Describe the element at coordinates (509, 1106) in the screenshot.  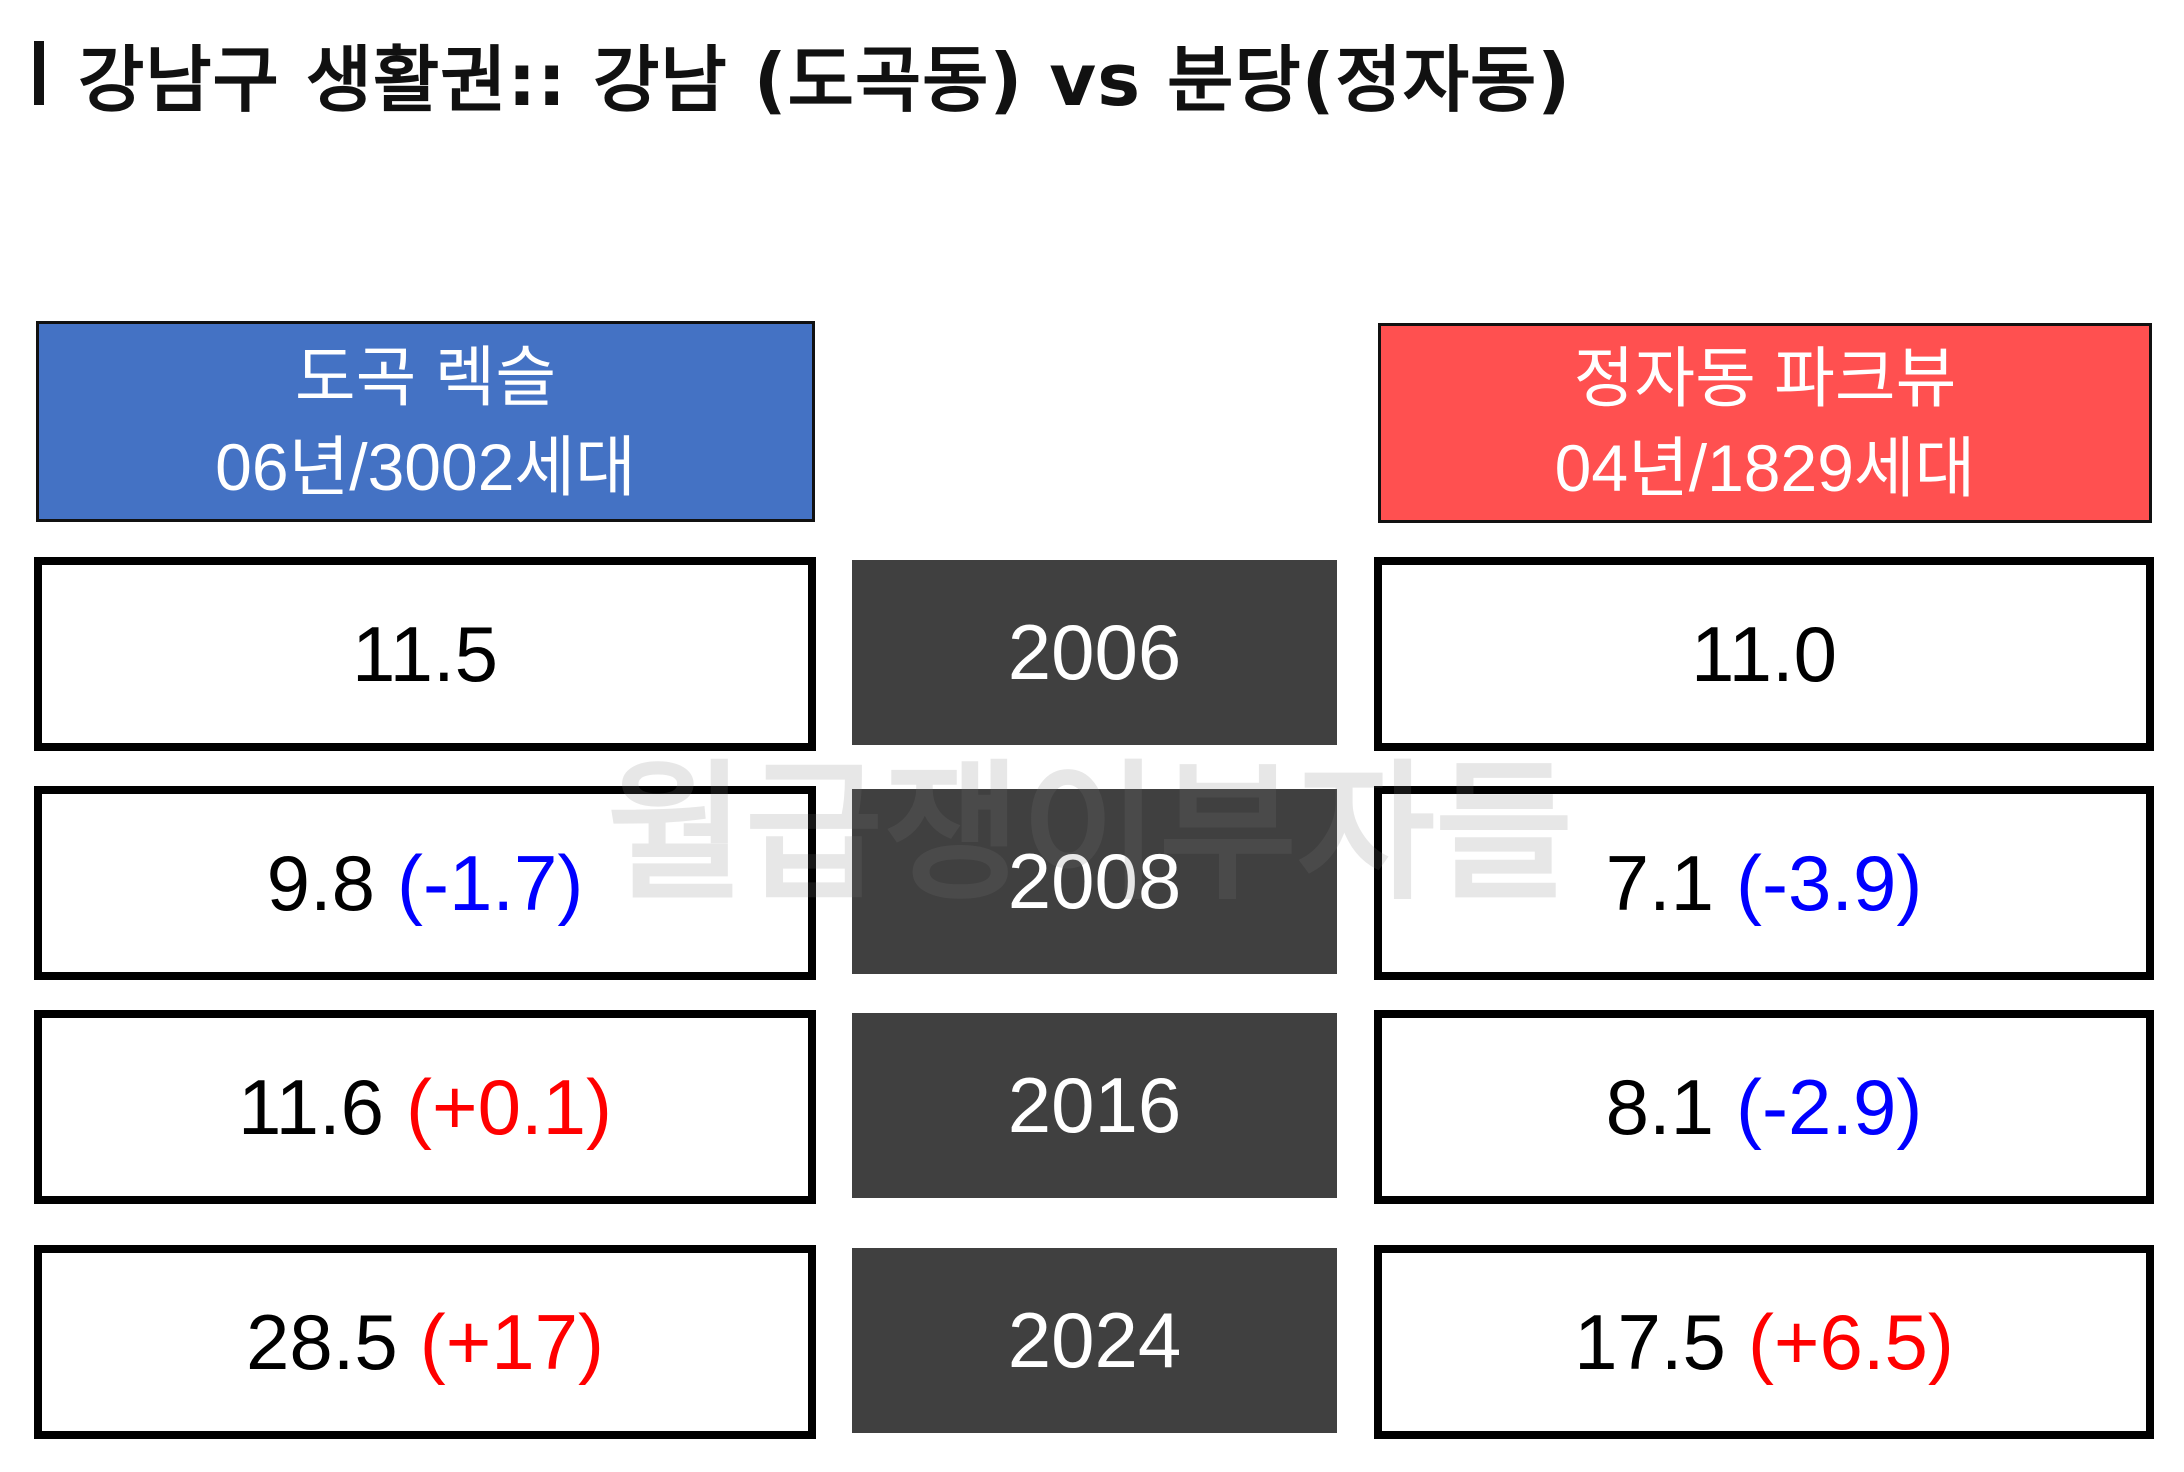
I see `left-price-change: (+0.1)` at that location.